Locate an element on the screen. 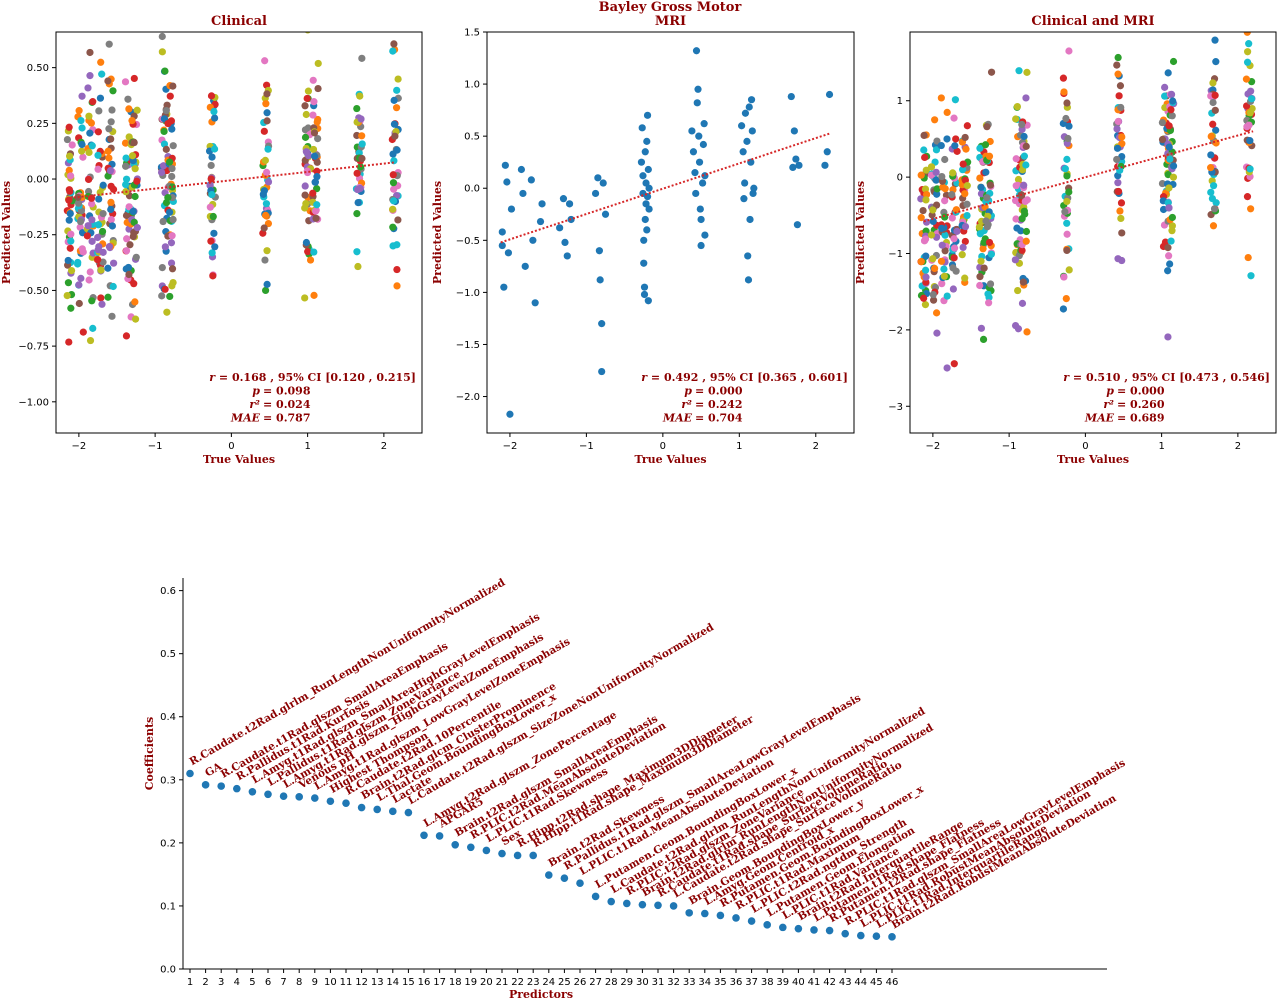 This screenshot has height=1001, width=1280. x-tick-label: 2 is located at coordinates (384, 446).